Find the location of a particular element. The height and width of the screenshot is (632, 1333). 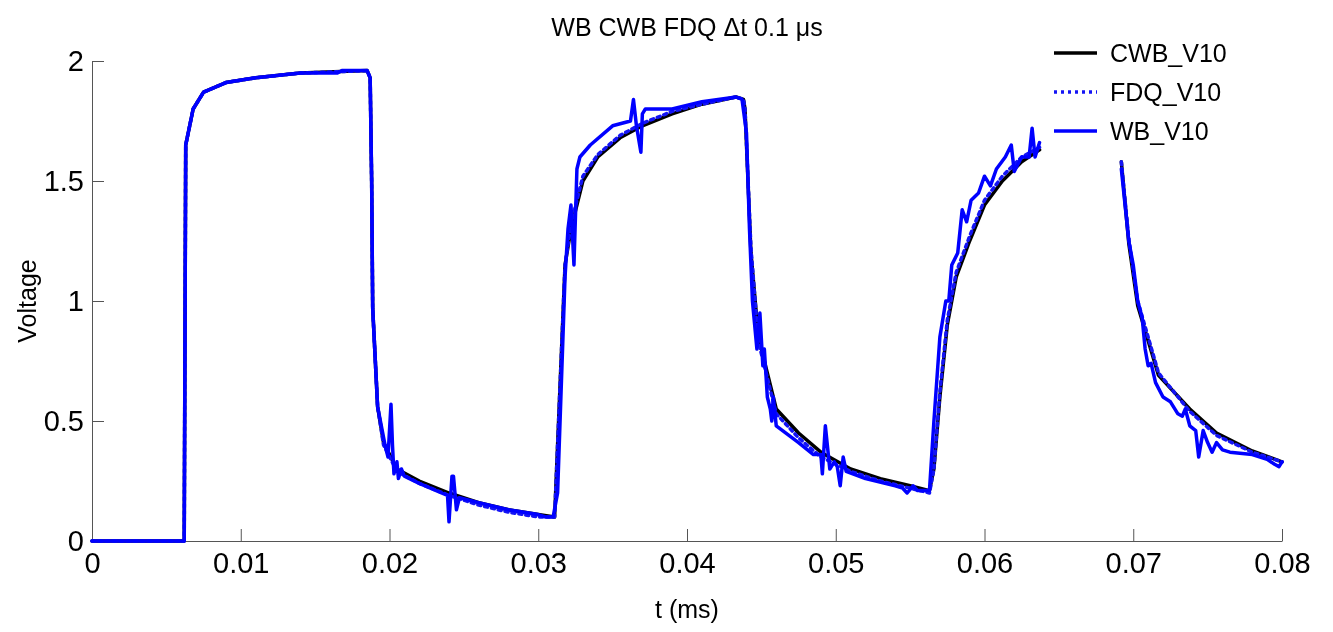

legend-label: WB_V10 is located at coordinates (1159, 131).